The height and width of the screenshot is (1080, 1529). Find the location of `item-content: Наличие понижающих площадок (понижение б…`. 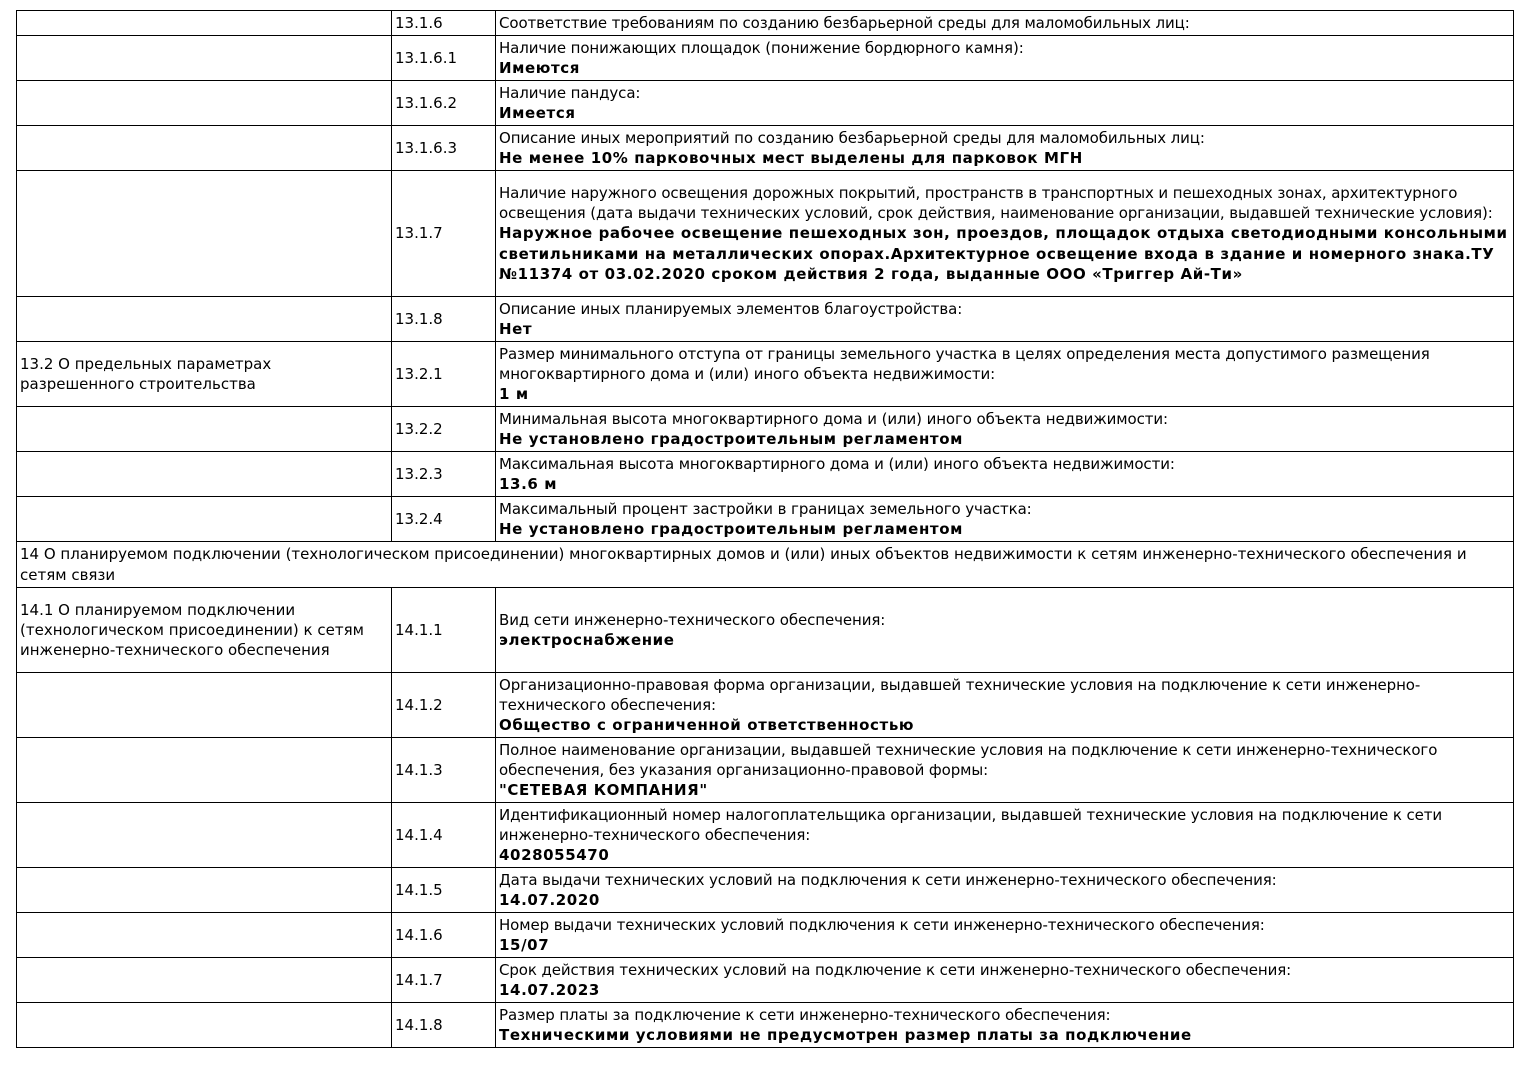

item-content: Наличие понижающих площадок (понижение б… is located at coordinates (1004, 58).